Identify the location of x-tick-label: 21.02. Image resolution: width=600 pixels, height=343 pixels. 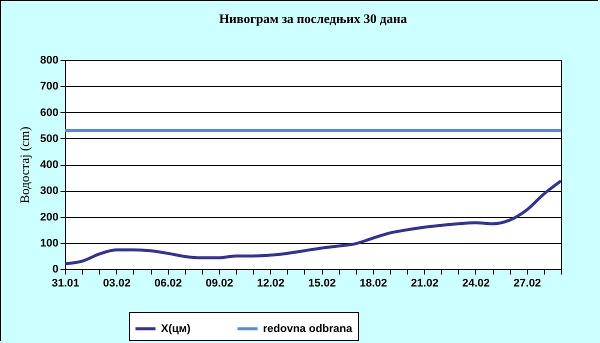
(424, 284).